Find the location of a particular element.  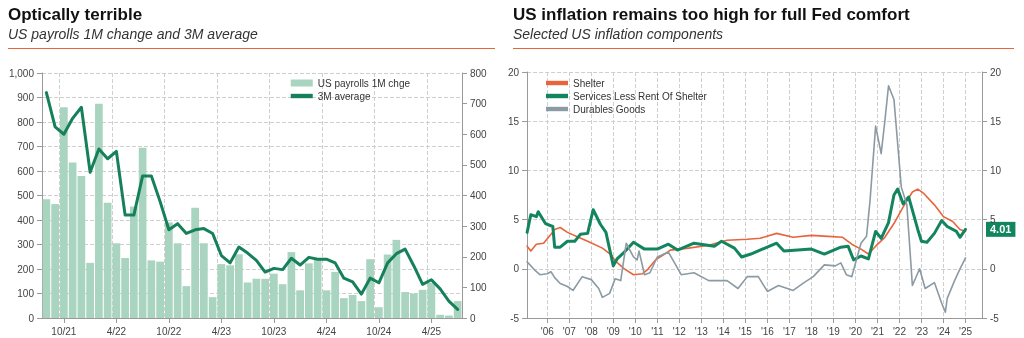

y2-tick-label: -5 is located at coordinates (995, 318).